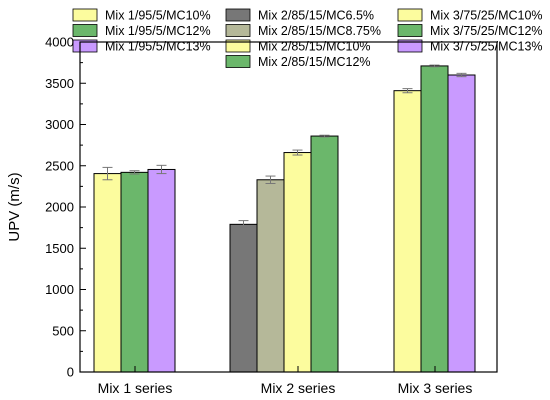  I want to click on legend-label: Mix 2/85/15/MC12%, so click(314, 62).